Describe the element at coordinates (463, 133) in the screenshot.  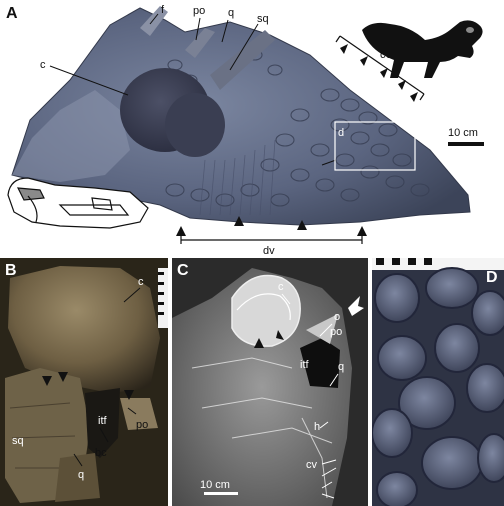
I see `scale-bar-a-label: 10 cm` at that location.